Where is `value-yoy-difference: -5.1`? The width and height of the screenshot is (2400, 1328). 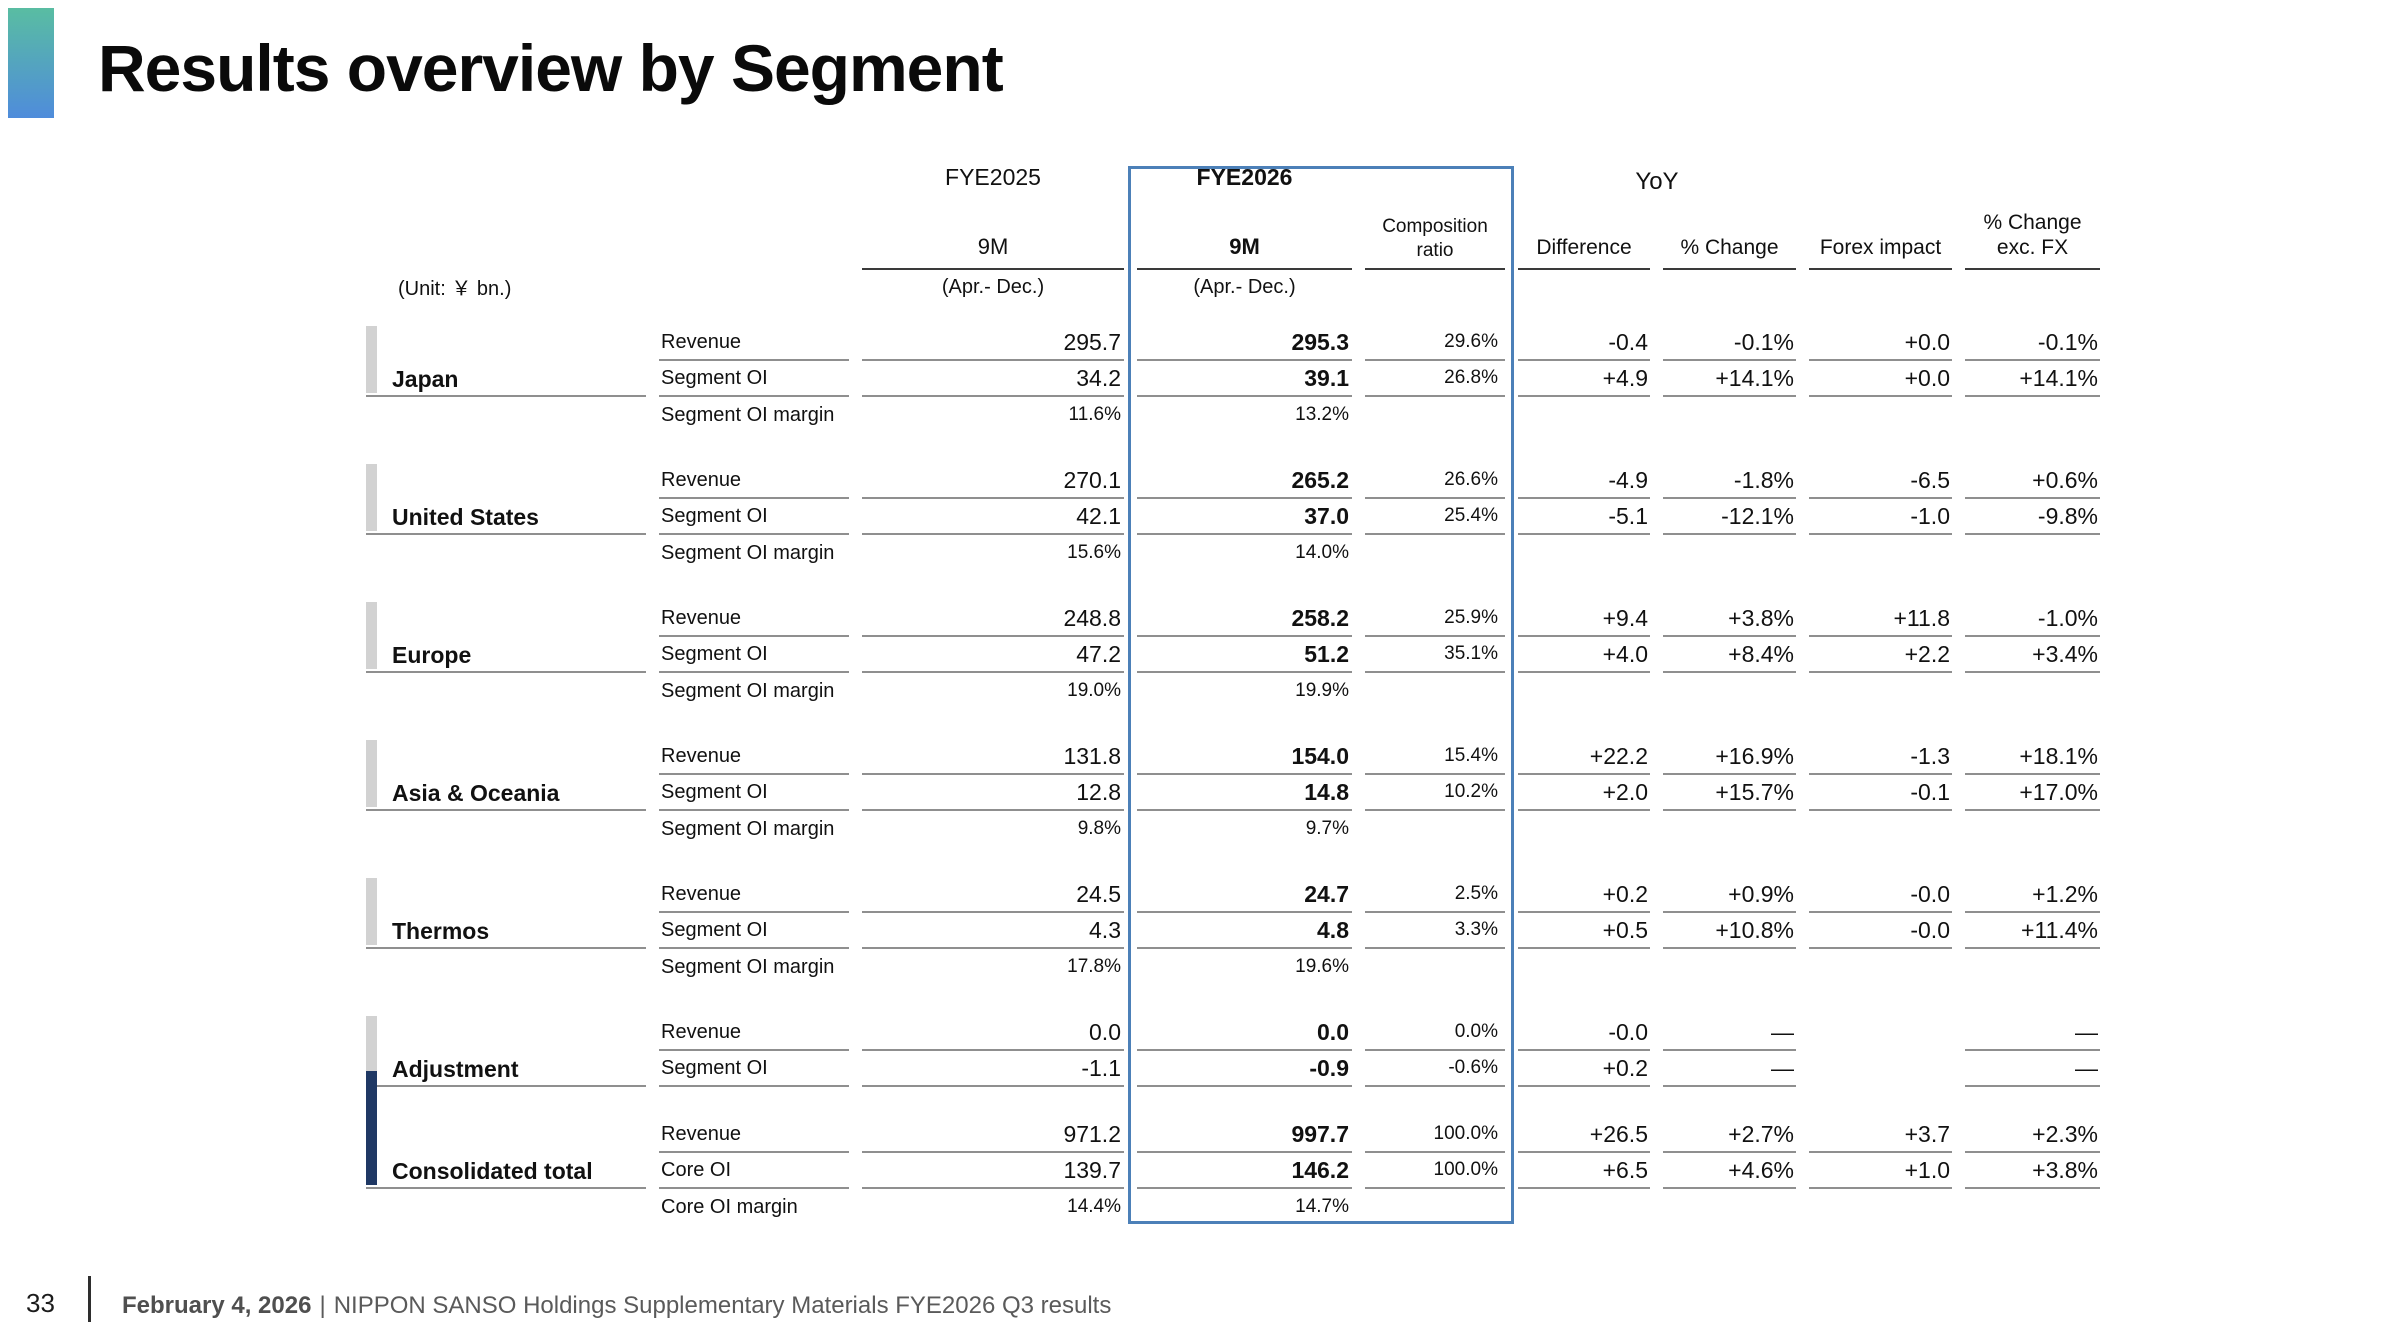
value-yoy-difference: -5.1 is located at coordinates (1584, 517).